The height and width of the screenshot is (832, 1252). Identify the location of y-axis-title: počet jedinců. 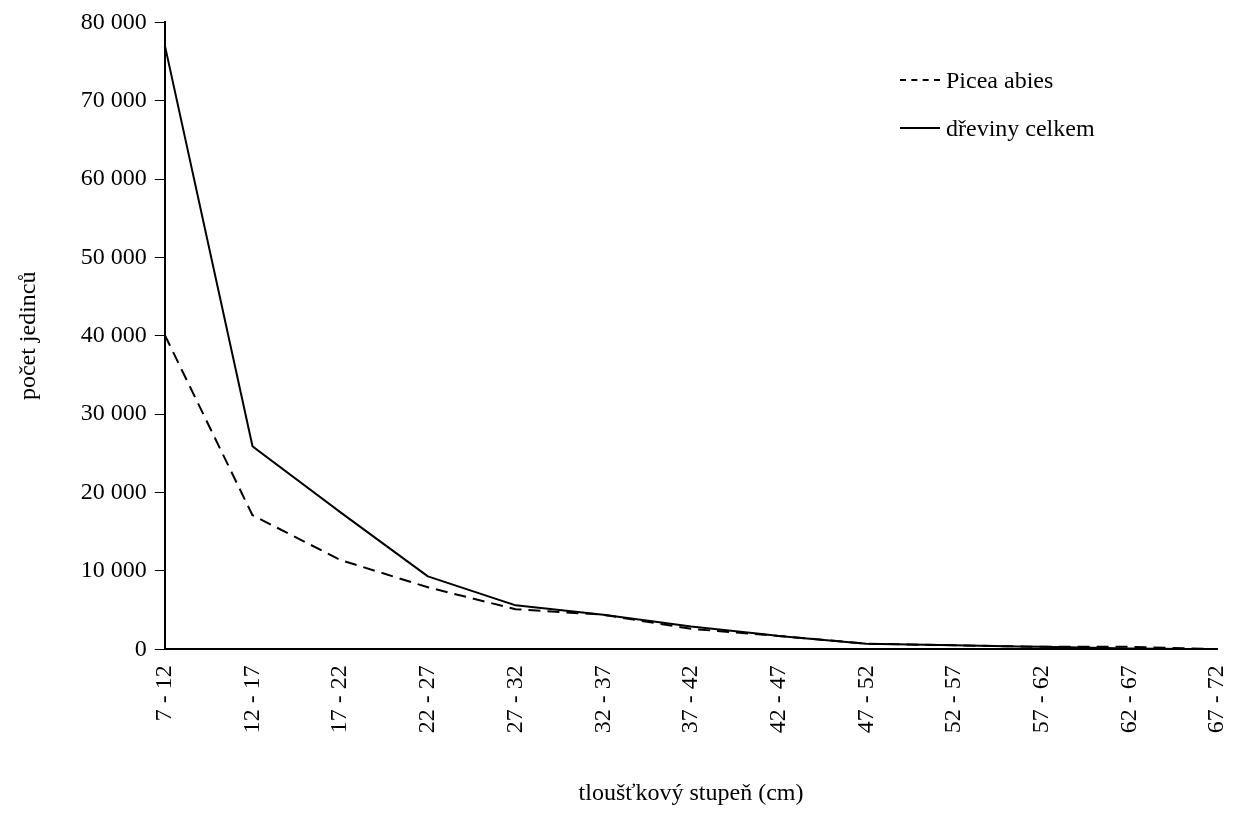
(26, 336).